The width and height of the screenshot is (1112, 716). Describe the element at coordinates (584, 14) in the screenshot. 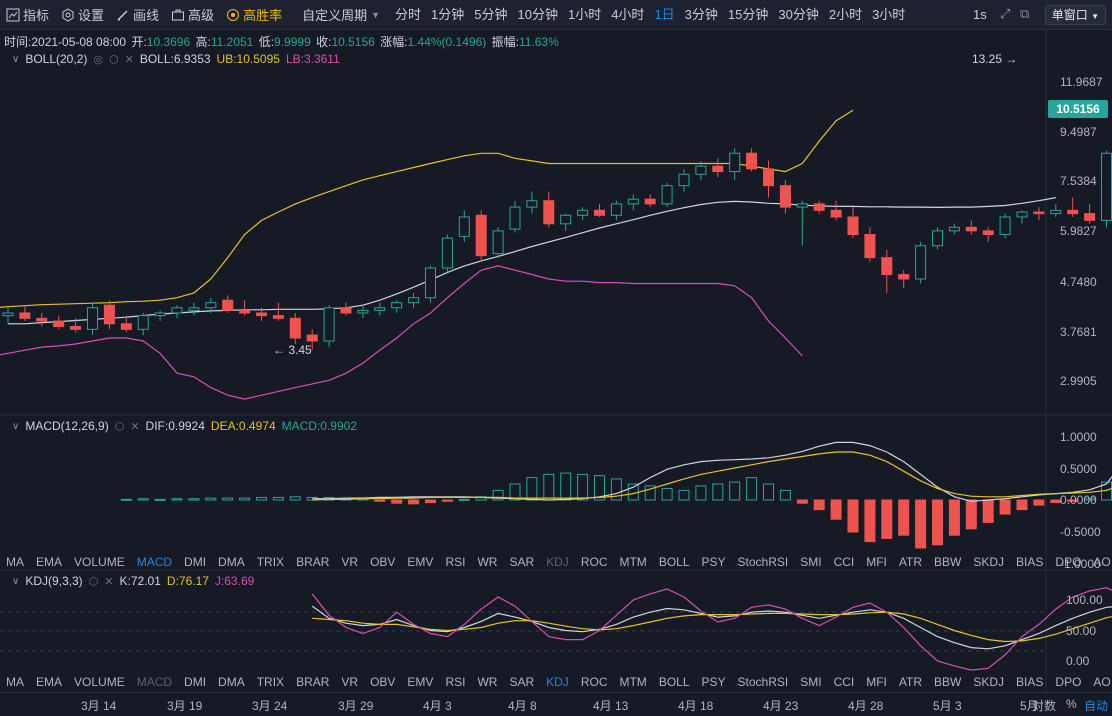

I see `period-tab: 1小时` at that location.